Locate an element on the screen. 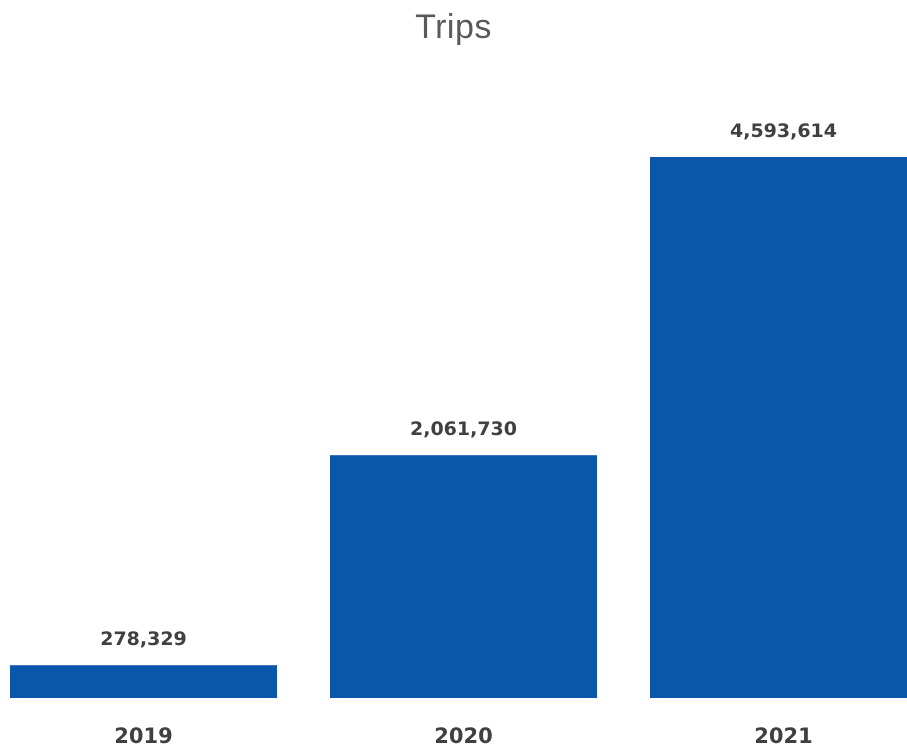  x-tick-label-2021: 2021 is located at coordinates (783, 736).